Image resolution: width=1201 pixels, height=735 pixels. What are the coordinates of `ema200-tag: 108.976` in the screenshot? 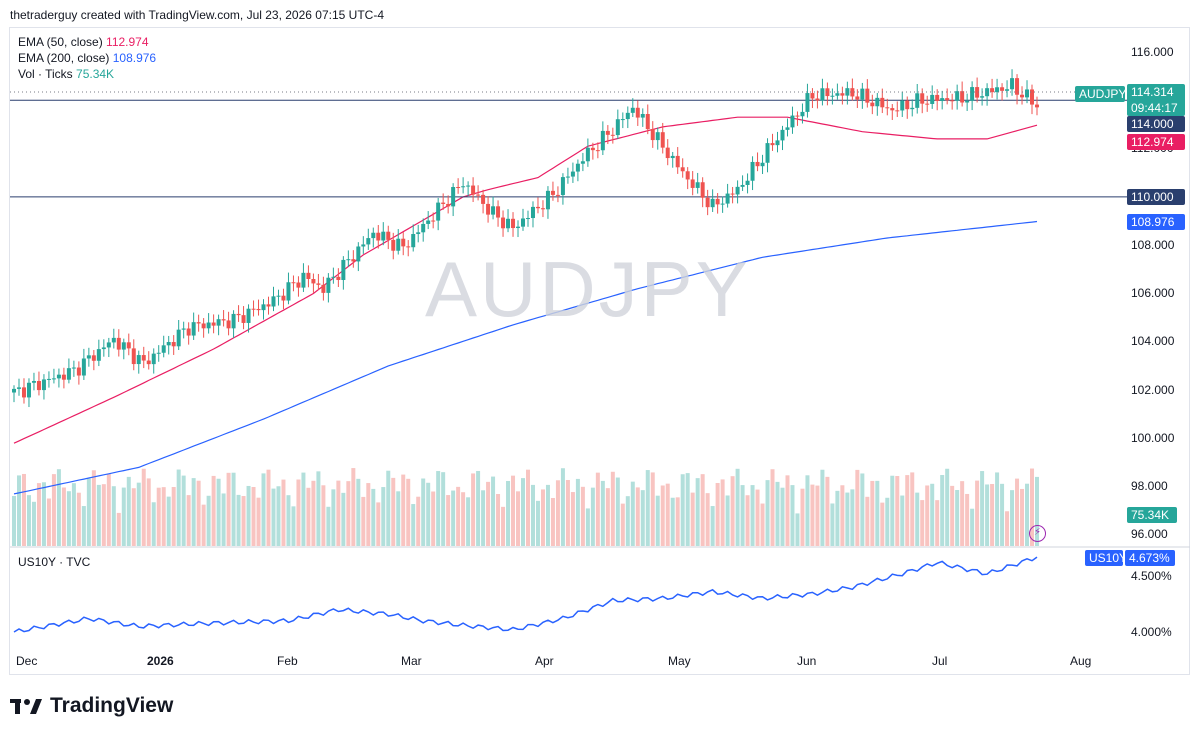 It's located at (1156, 222).